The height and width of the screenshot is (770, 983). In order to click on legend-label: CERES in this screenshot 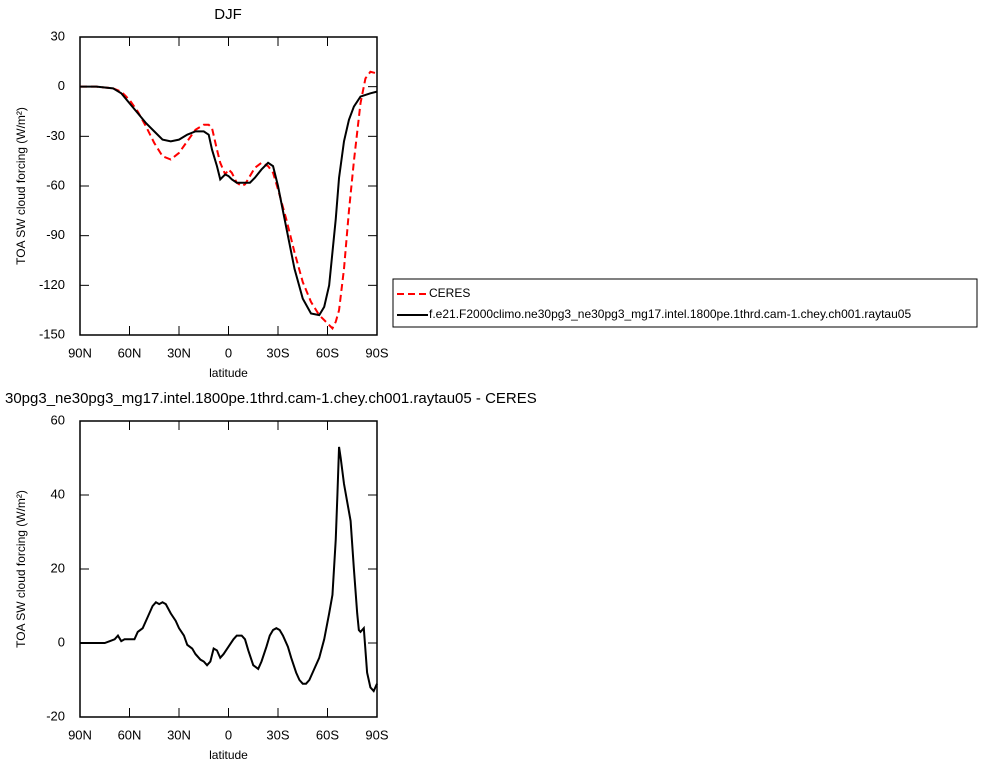, I will do `click(449, 293)`.